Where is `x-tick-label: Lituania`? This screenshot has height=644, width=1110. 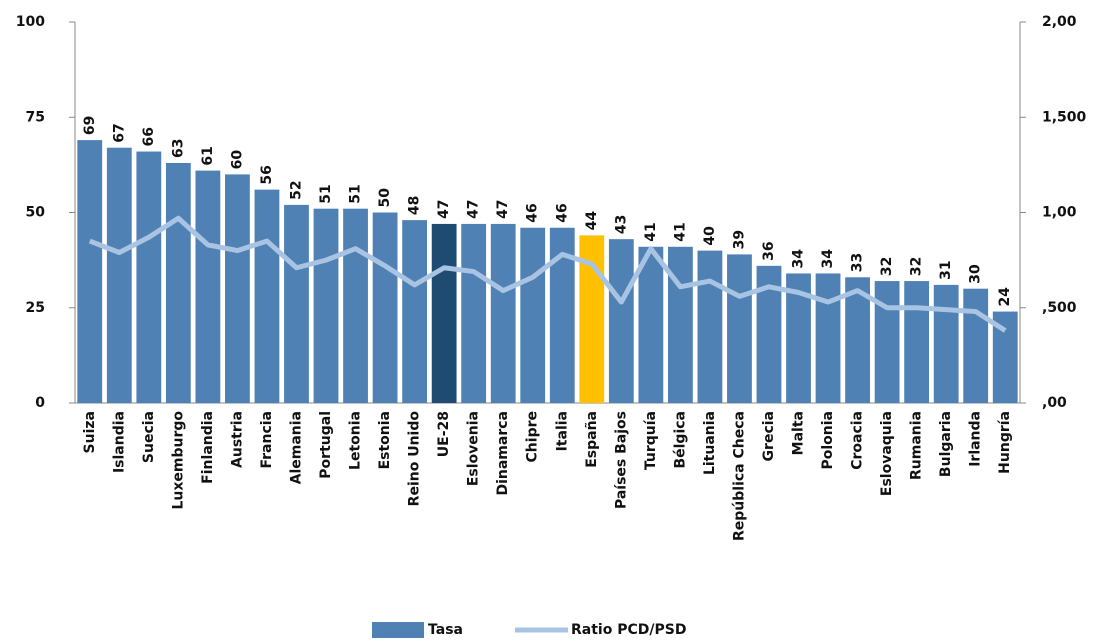
x-tick-label: Lituania is located at coordinates (710, 443).